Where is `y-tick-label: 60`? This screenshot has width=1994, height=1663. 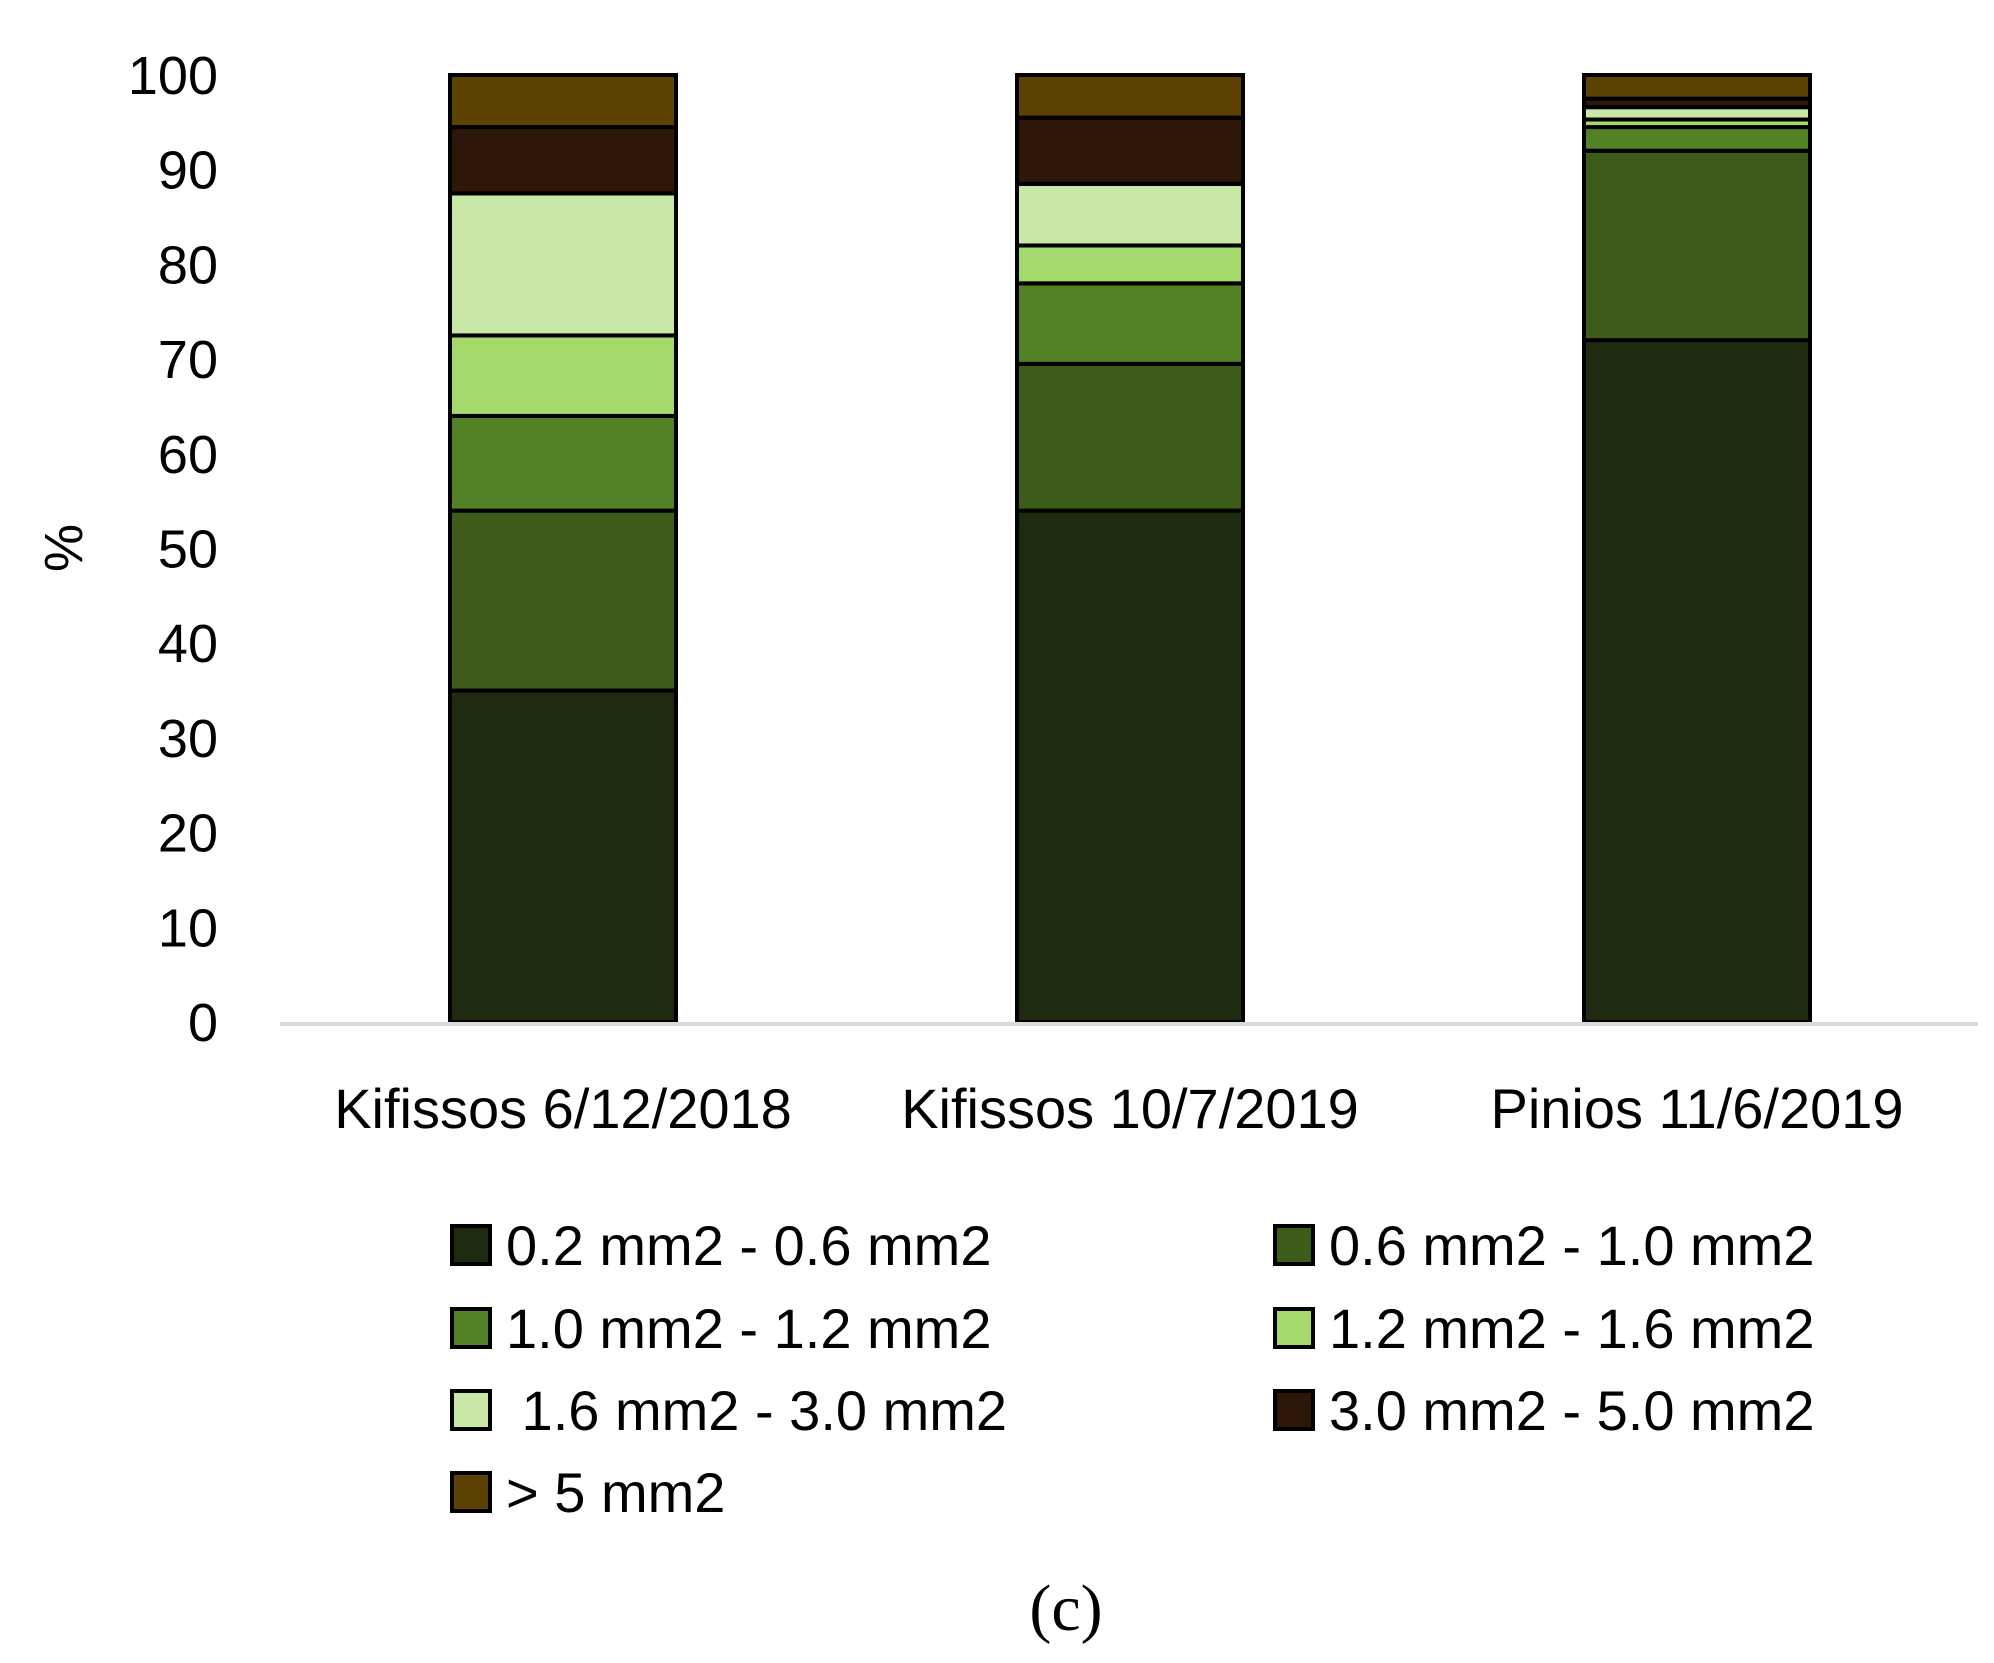
y-tick-label: 60 is located at coordinates (188, 455).